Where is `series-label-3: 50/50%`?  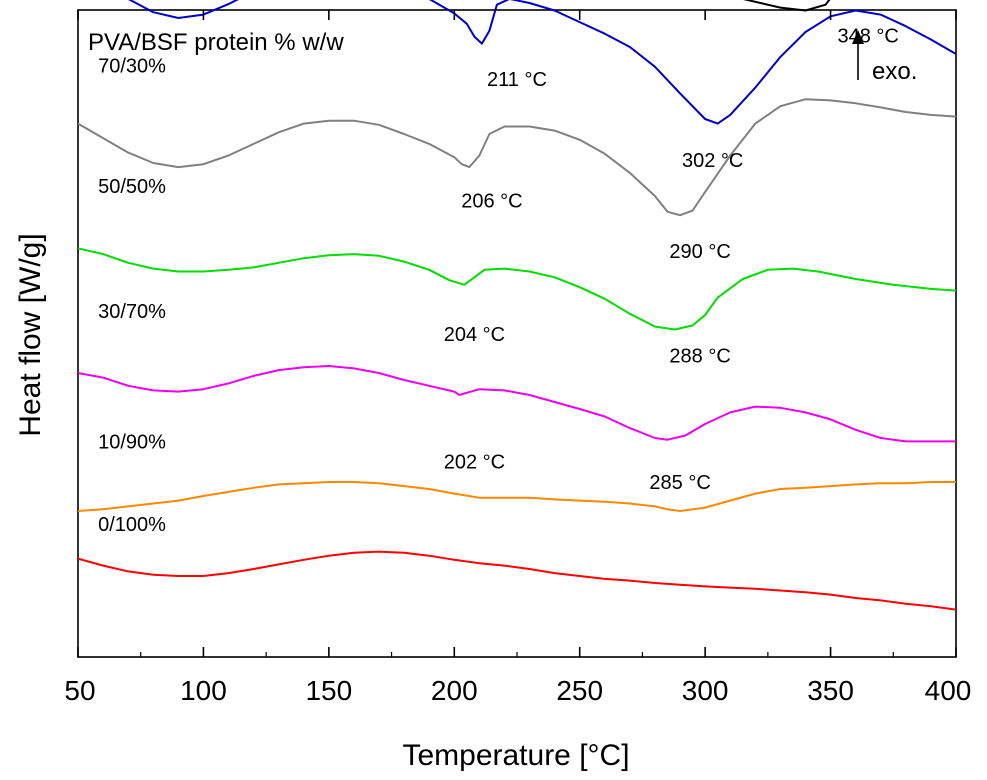 series-label-3: 50/50% is located at coordinates (132, 187).